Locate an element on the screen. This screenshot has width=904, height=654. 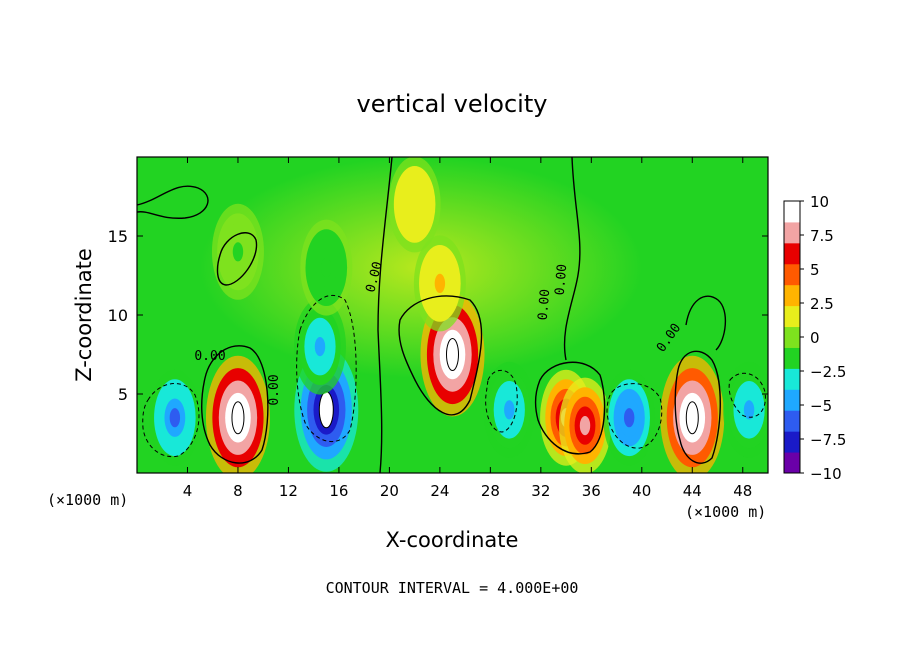
x-tick-label: 40 is located at coordinates (641, 491).